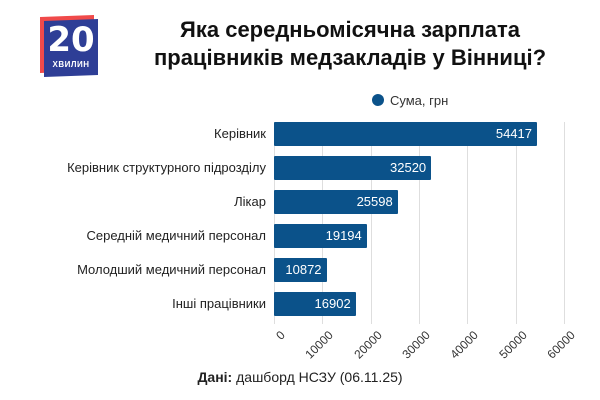 The width and height of the screenshot is (600, 400). Describe the element at coordinates (250, 201) in the screenshot. I see `category-label: Лікар` at that location.